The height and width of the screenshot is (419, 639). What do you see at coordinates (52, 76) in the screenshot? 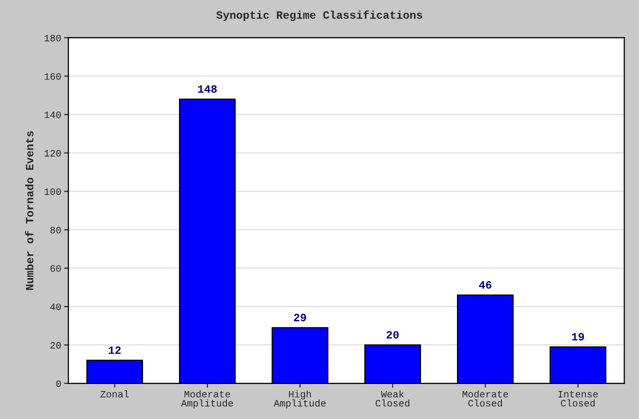
I see `y-tick-label: 160` at bounding box center [52, 76].